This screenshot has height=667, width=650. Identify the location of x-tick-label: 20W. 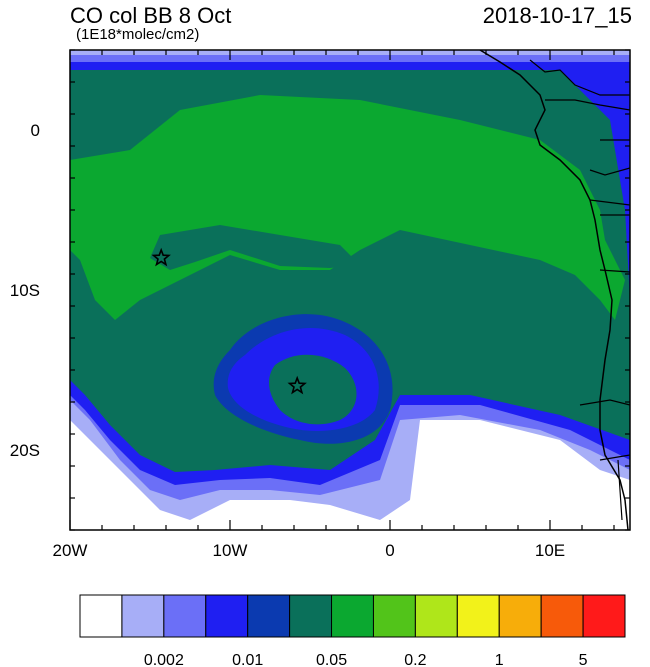
(70, 550).